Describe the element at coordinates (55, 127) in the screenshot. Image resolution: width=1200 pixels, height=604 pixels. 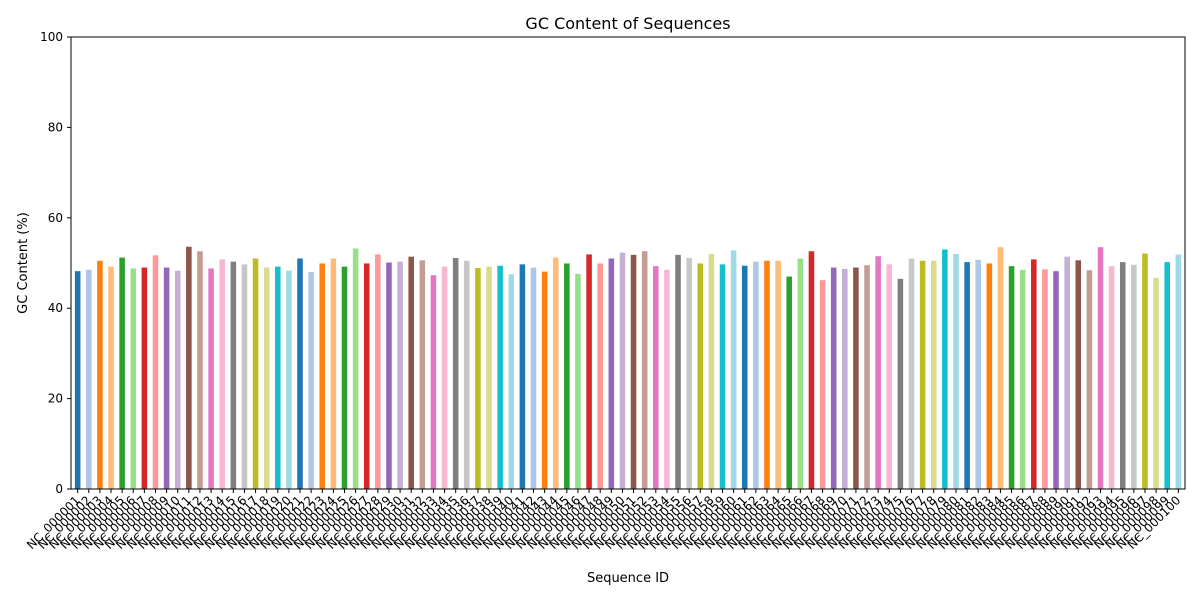
I see `y-tick-label: 80` at that location.